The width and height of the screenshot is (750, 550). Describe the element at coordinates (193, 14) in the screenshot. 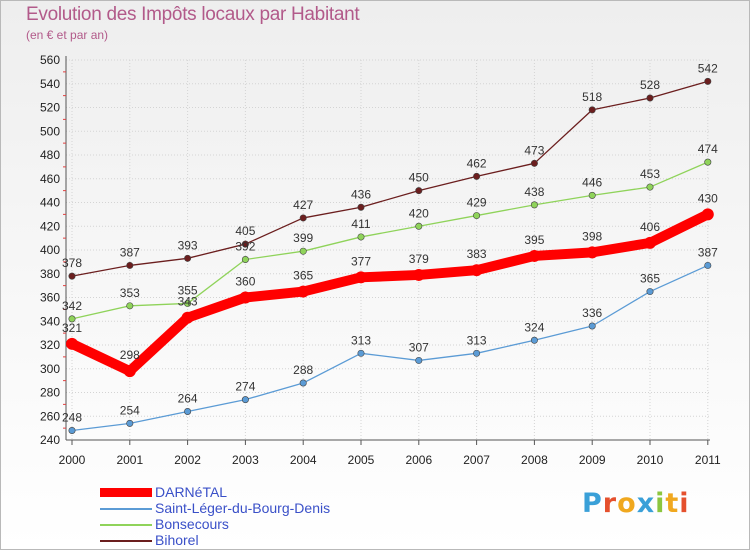

I see `chart-title: Evolution des Impôts locaux par Habitant` at that location.